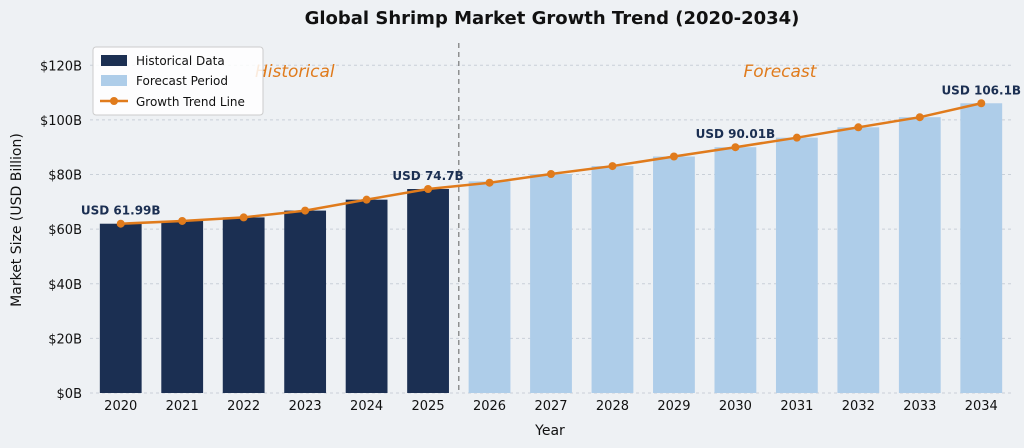  I want to click on x-tick-label: 2022, so click(243, 406).